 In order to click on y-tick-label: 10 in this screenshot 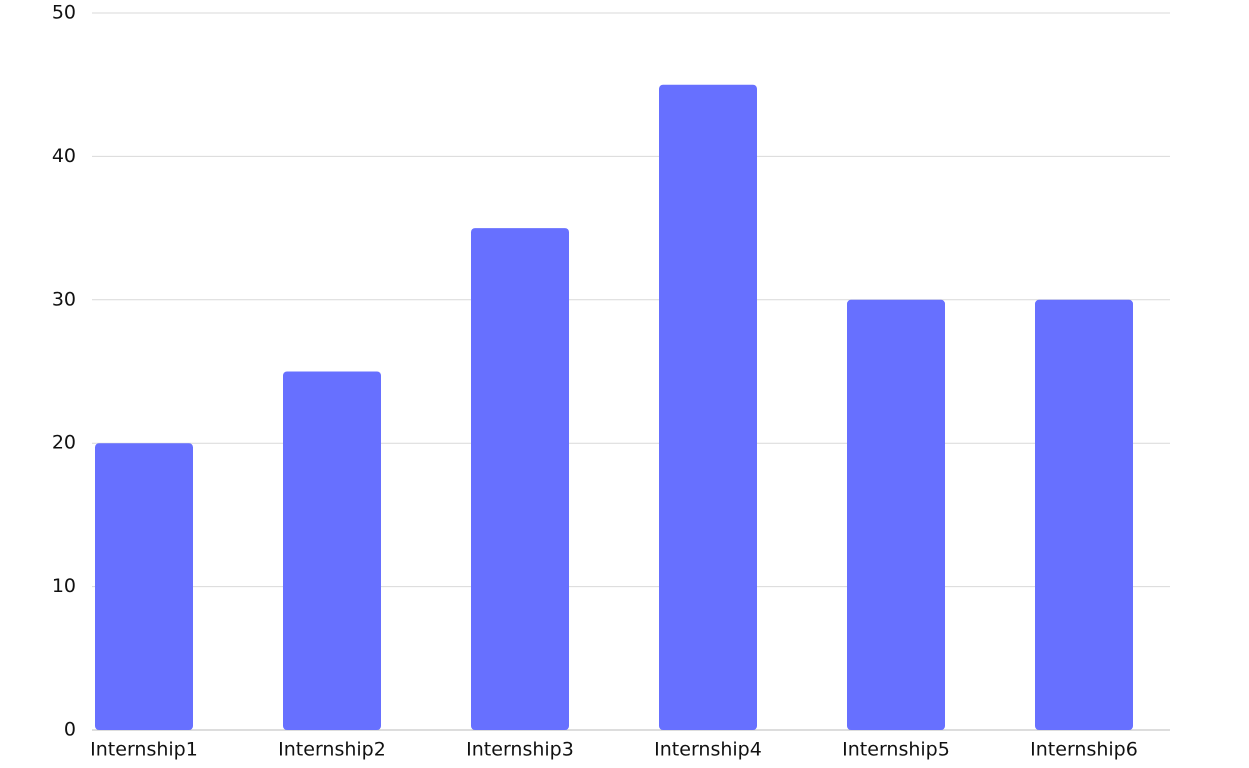, I will do `click(64, 586)`.